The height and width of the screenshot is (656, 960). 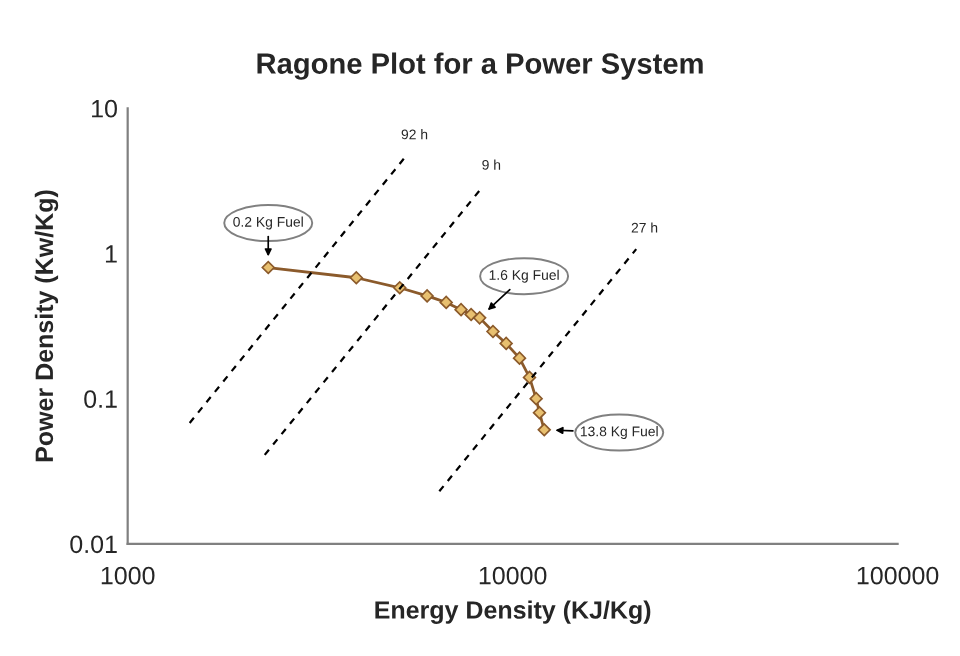 I want to click on x-tick-label: 1000, so click(x=128, y=575).